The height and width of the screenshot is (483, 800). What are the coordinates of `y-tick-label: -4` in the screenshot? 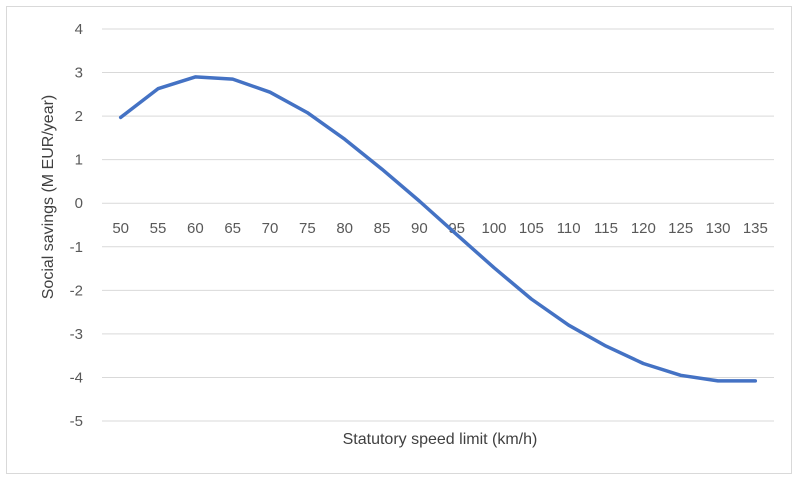 It's located at (76, 377).